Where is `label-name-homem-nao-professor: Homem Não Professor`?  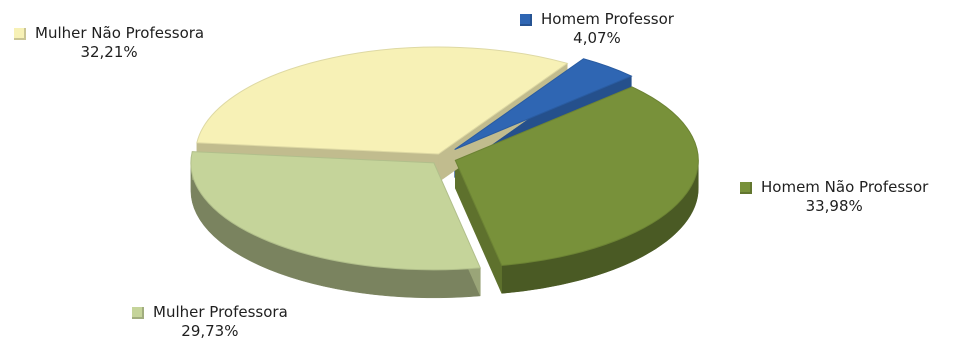
label-name-homem-nao-professor: Homem Não Professor is located at coordinates (845, 187).